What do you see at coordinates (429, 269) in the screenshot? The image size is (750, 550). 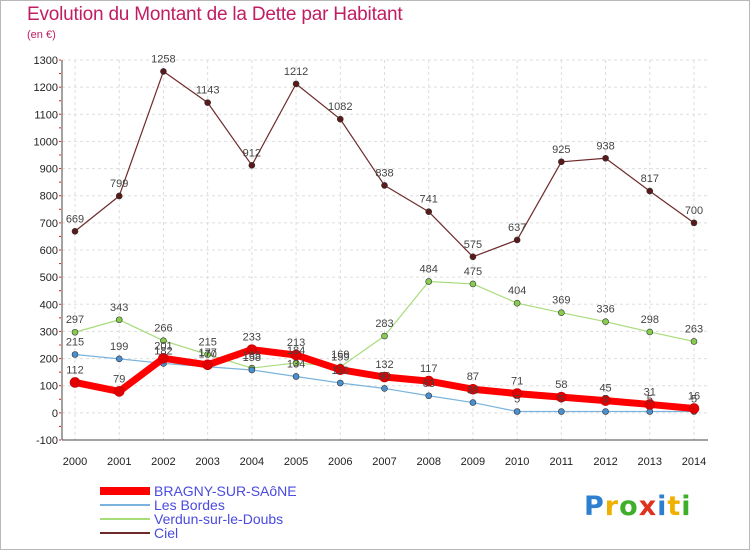 I see `data-label: 484` at bounding box center [429, 269].